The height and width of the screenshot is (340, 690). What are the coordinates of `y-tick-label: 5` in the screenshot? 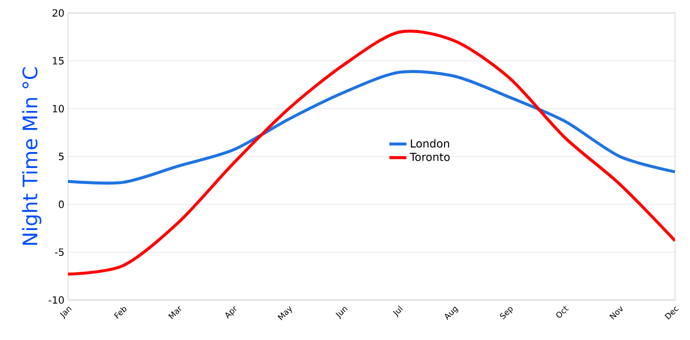 It's located at (61, 156).